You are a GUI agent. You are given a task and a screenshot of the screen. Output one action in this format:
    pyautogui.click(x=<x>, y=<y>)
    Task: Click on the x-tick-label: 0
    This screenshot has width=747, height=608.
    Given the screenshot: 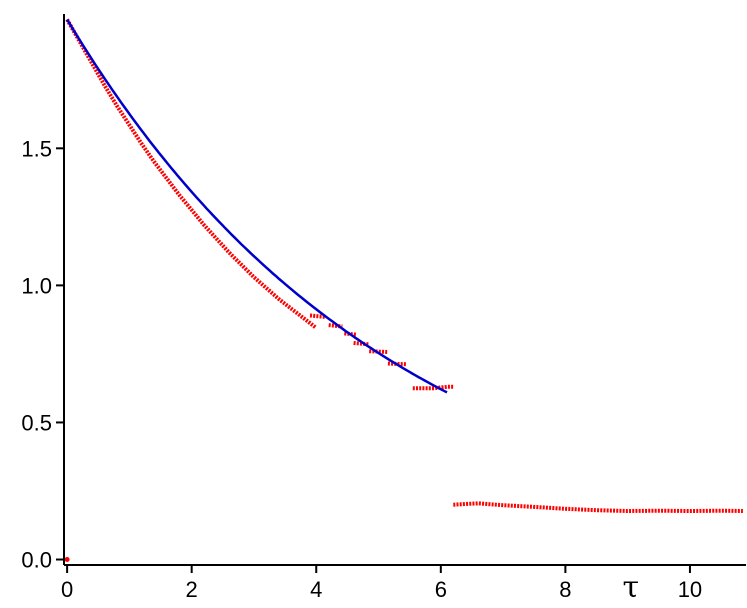 What is the action you would take?
    pyautogui.click(x=67, y=589)
    